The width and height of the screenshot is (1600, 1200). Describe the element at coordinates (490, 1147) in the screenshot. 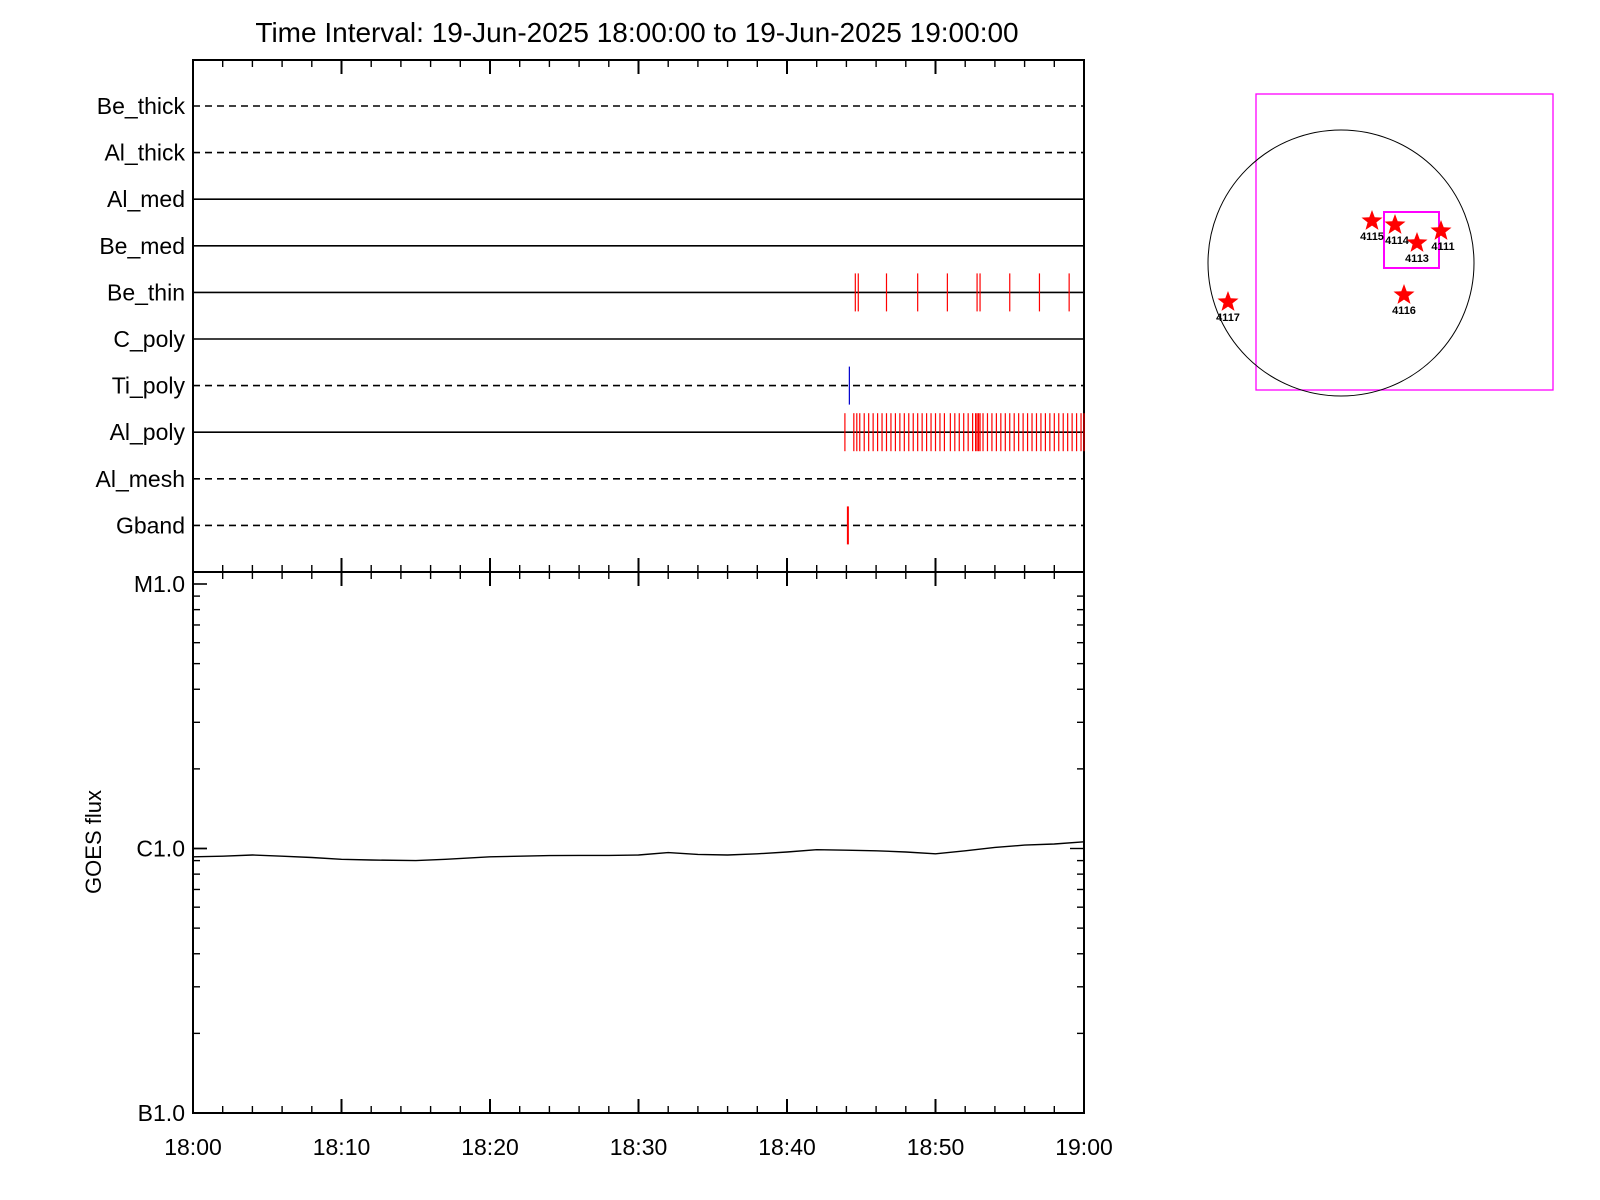

I see `x-tick-label: 18:20` at that location.